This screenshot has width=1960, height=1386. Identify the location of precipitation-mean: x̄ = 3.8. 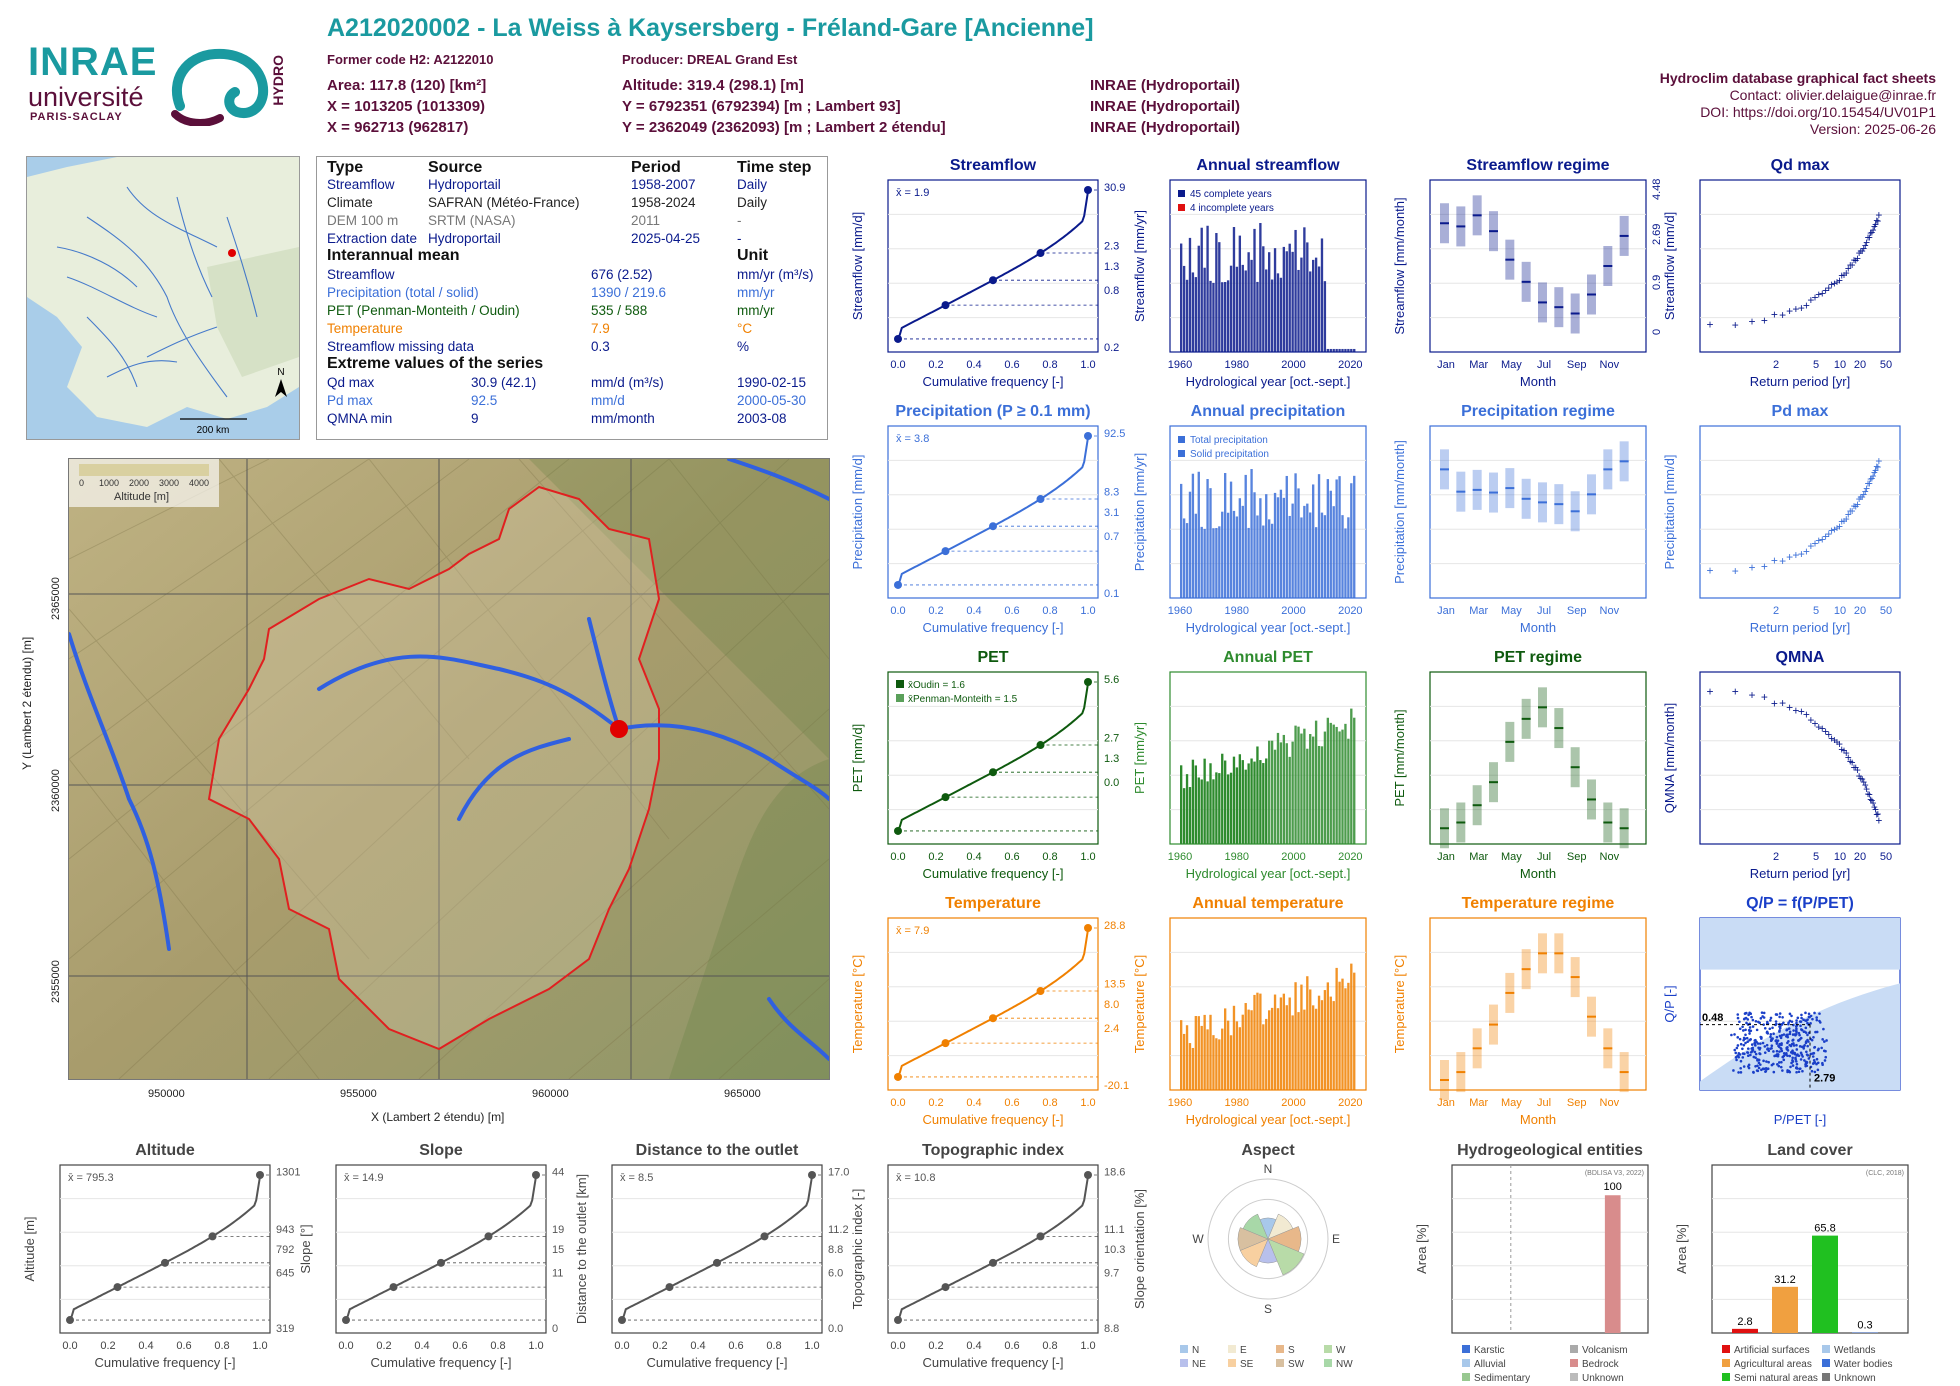
(912, 439).